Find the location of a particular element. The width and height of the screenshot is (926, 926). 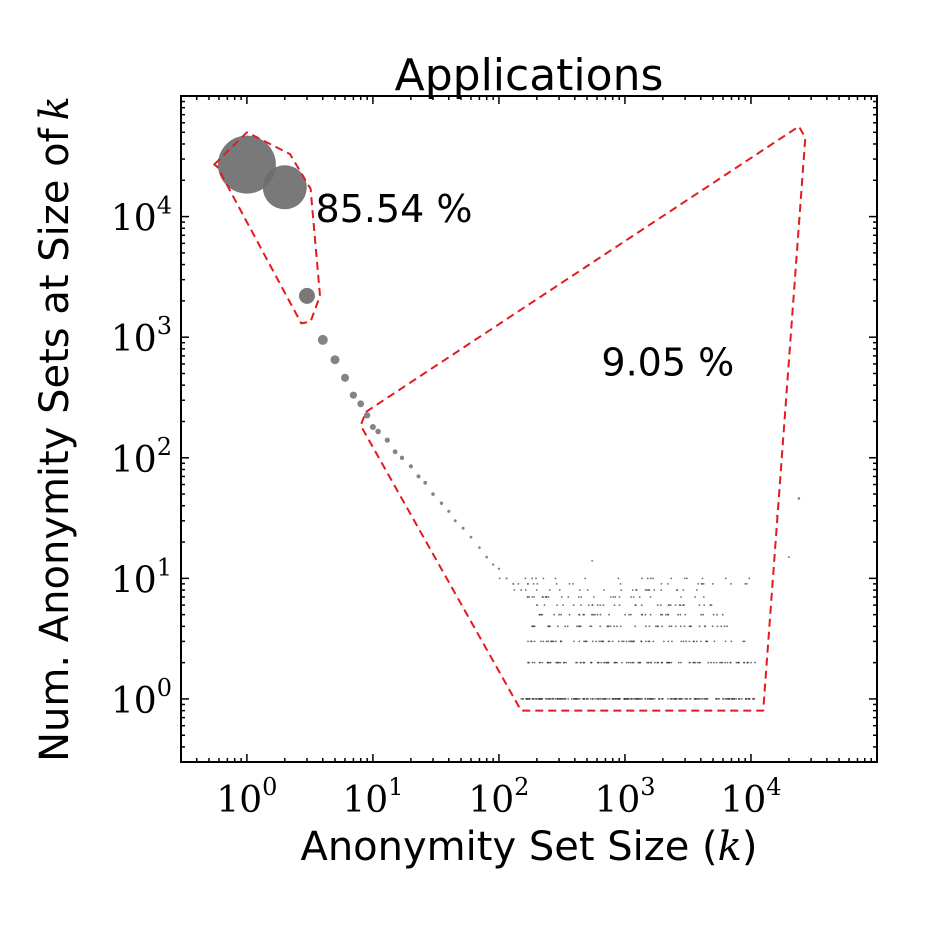

scatter-band-y1 is located at coordinates (637, 699).